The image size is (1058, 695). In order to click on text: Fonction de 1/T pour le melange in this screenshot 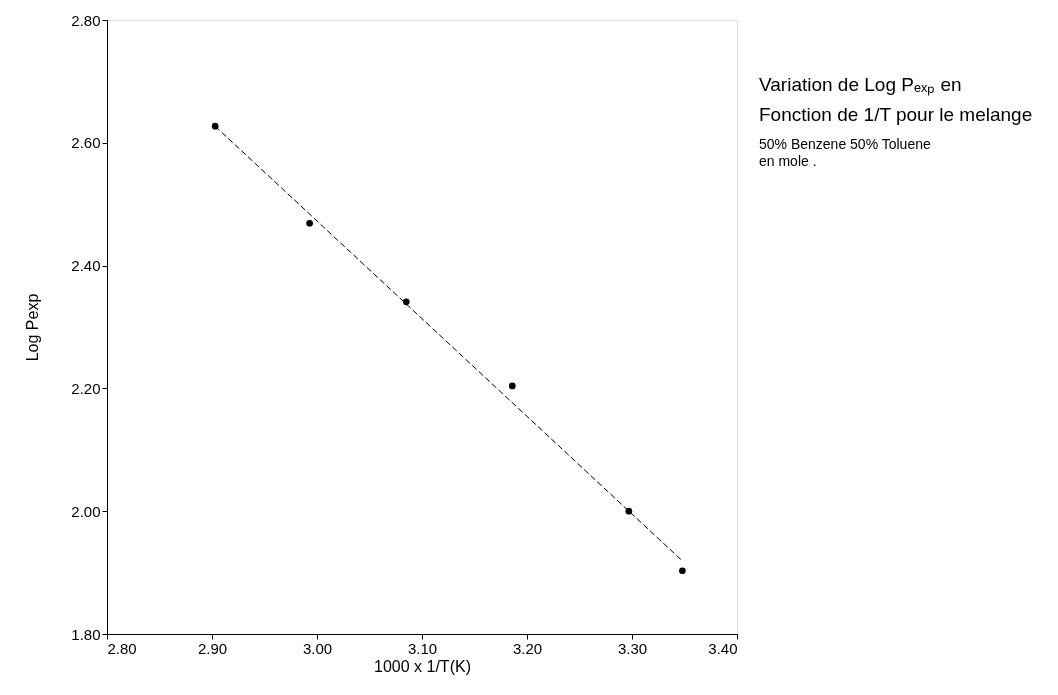, I will do `click(896, 114)`.